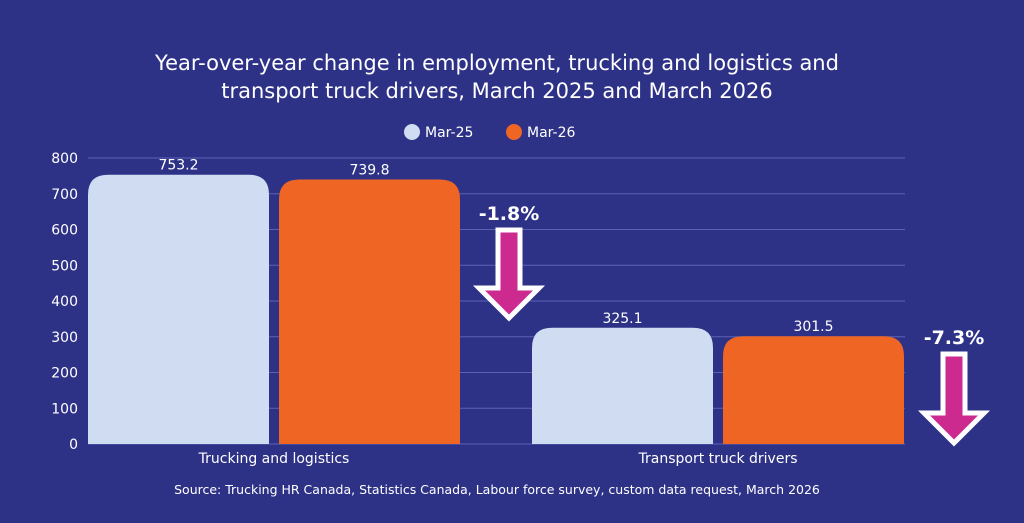 The image size is (1024, 523). I want to click on legend-label-mar-26: Mar-26, so click(551, 133).